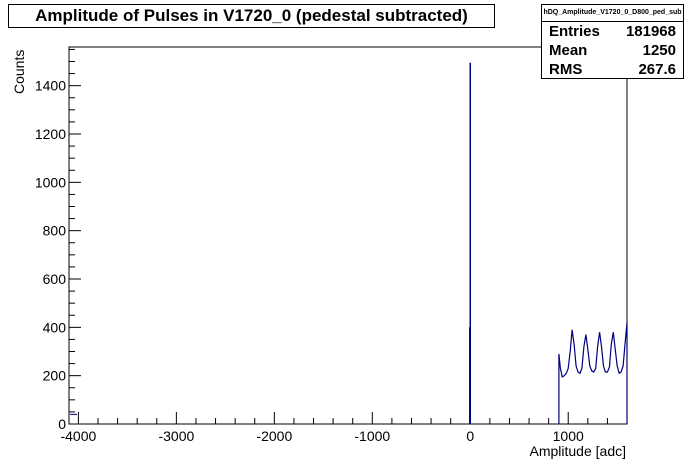 The image size is (696, 472). I want to click on x-tick-label: 1000, so click(568, 436).